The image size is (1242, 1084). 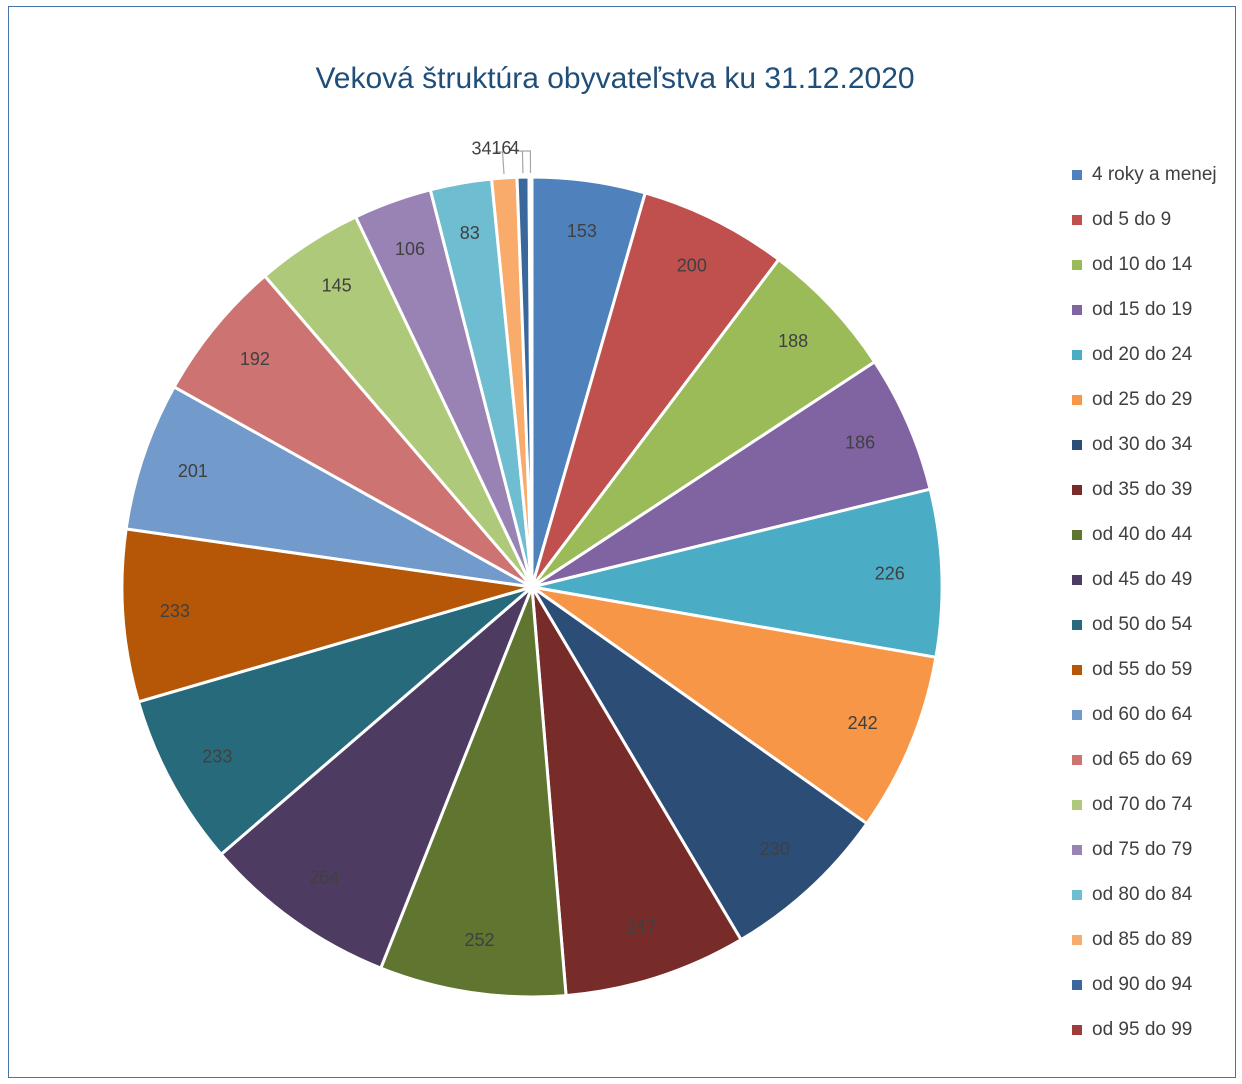 What do you see at coordinates (1132, 219) in the screenshot?
I see `legend-label: od 5 do 9` at bounding box center [1132, 219].